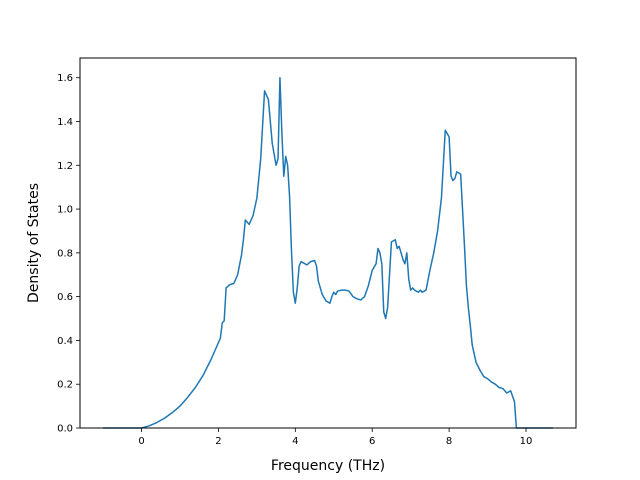 The width and height of the screenshot is (640, 480). Describe the element at coordinates (335, 437) in the screenshot. I see `x-axis-ticks: 0 2 4 6 8 10` at that location.